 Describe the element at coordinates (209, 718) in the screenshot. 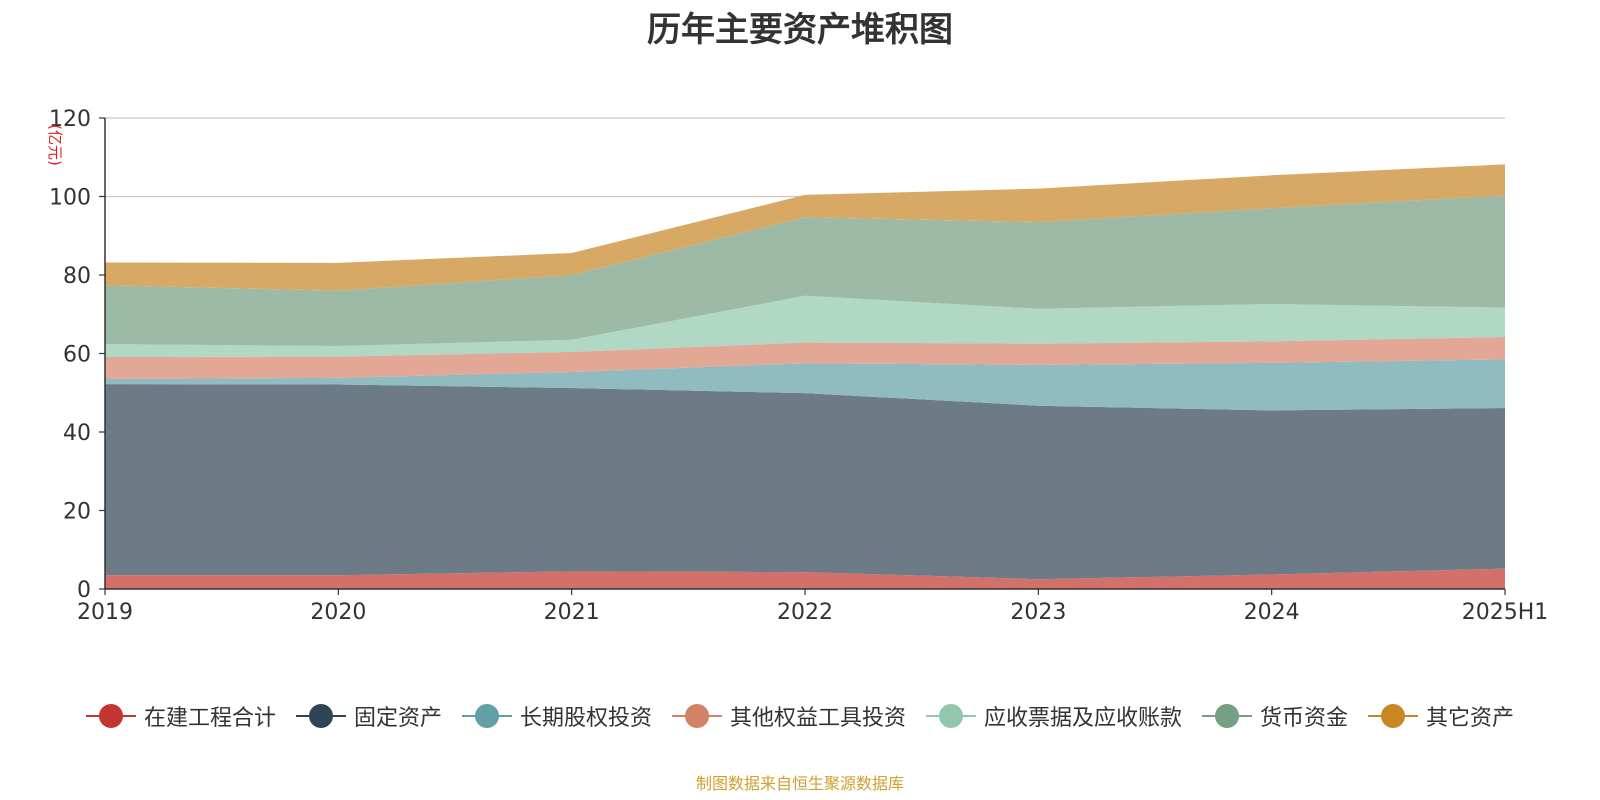

I see `legend-label: 在建工程合计` at that location.